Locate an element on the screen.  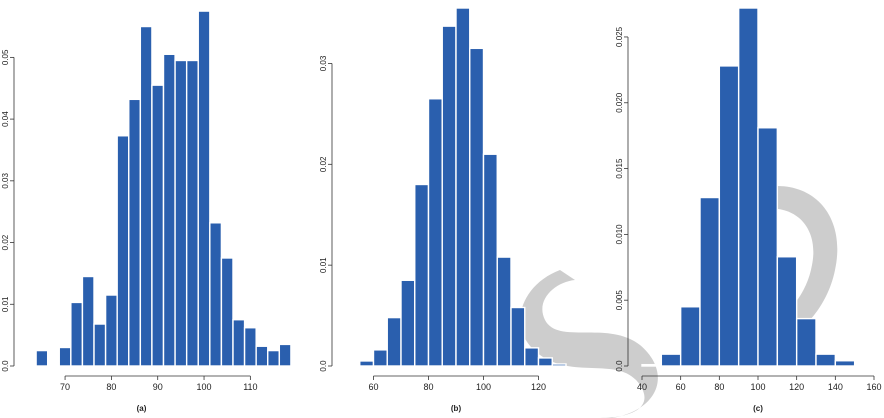
x-tick-label-c: 100 is located at coordinates (757, 387).